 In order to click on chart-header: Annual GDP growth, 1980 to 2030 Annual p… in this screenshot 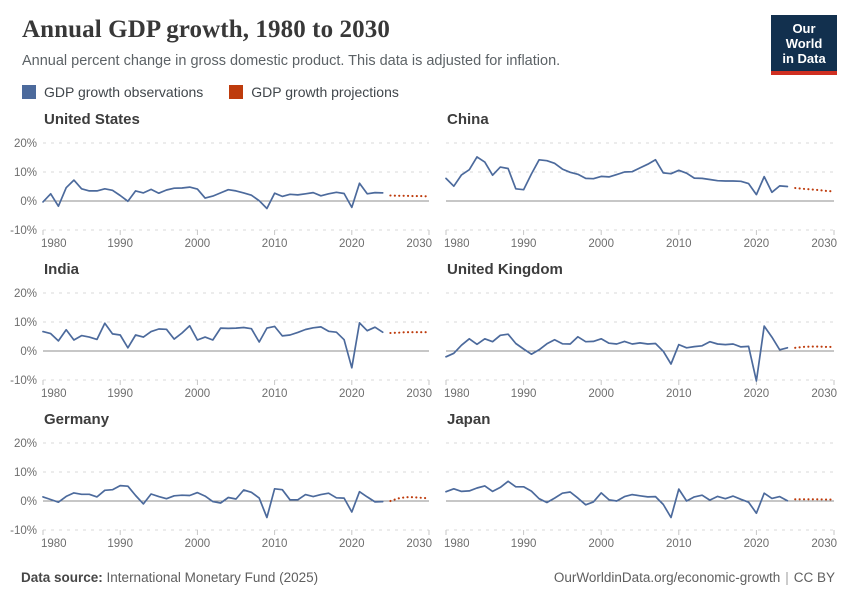, I will do `click(425, 42)`.